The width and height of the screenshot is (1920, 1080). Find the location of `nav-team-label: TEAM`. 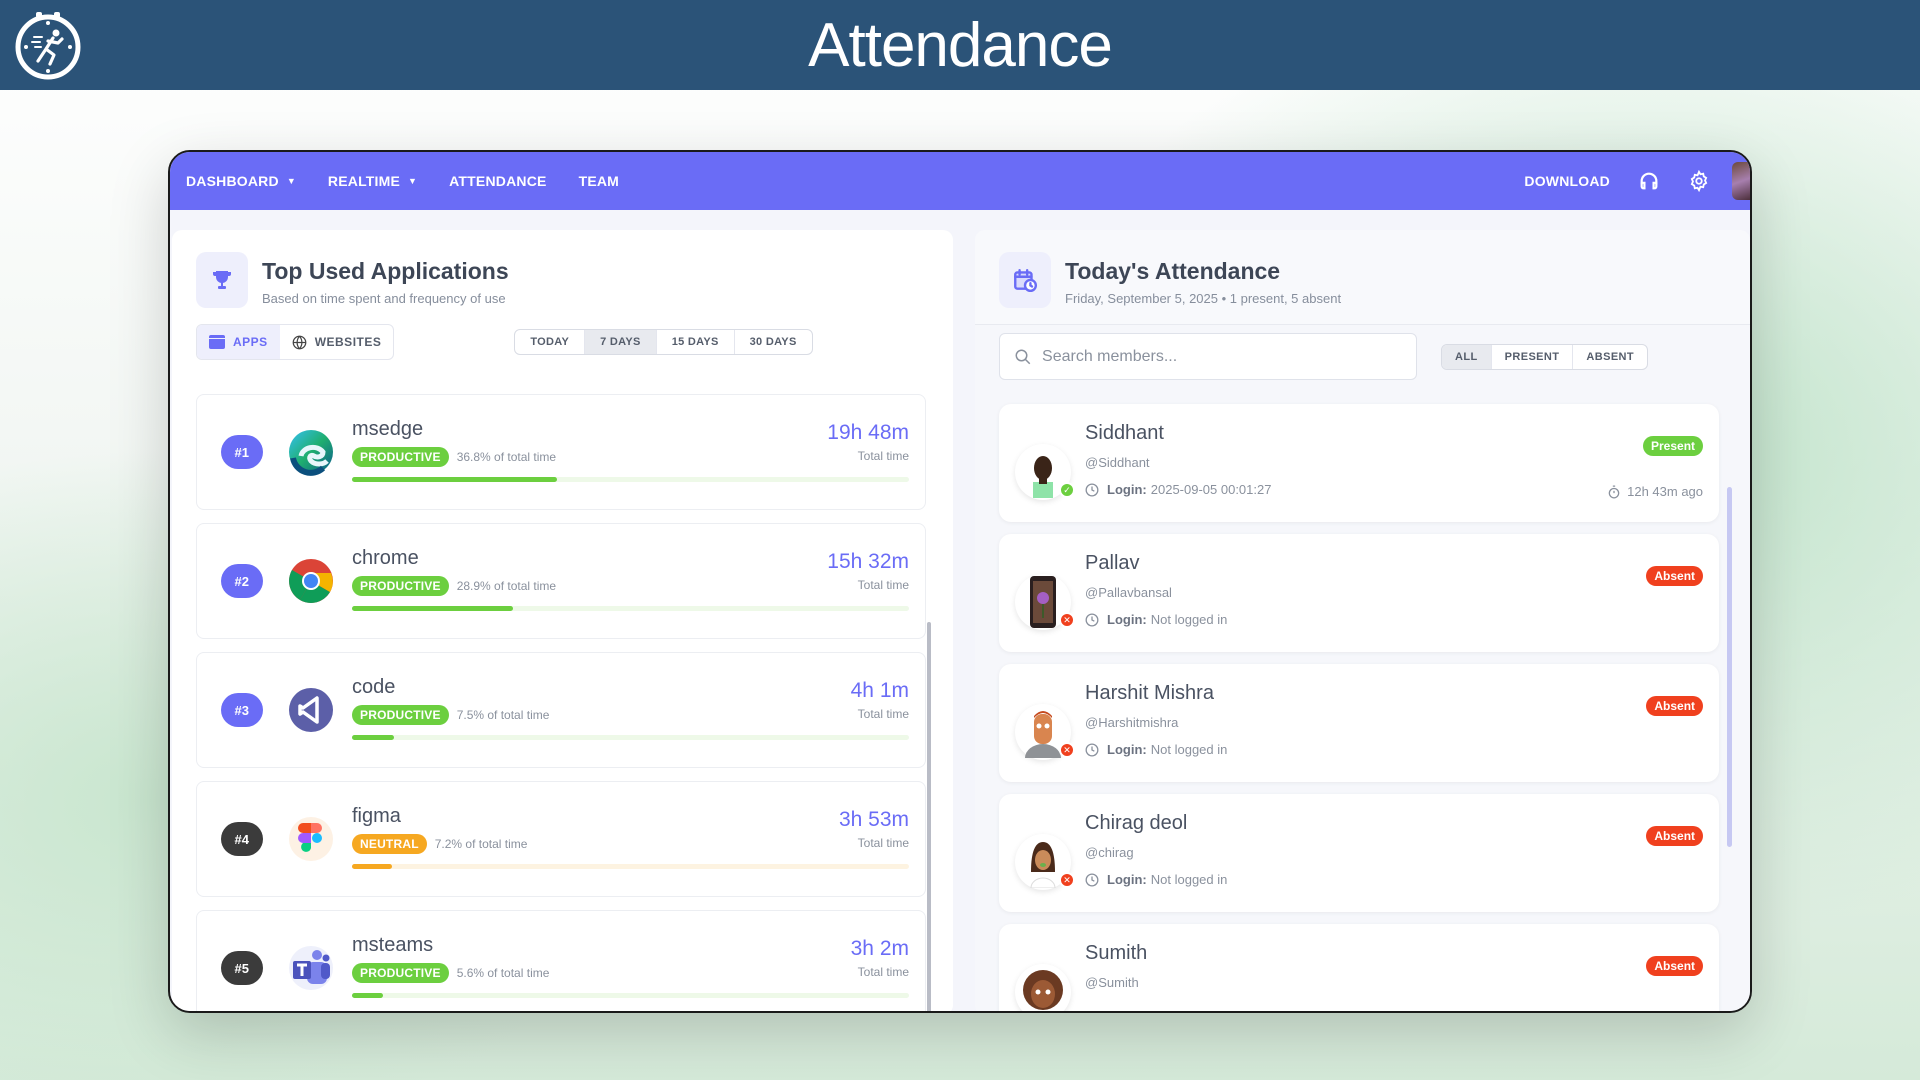

nav-team-label: TEAM is located at coordinates (599, 181).